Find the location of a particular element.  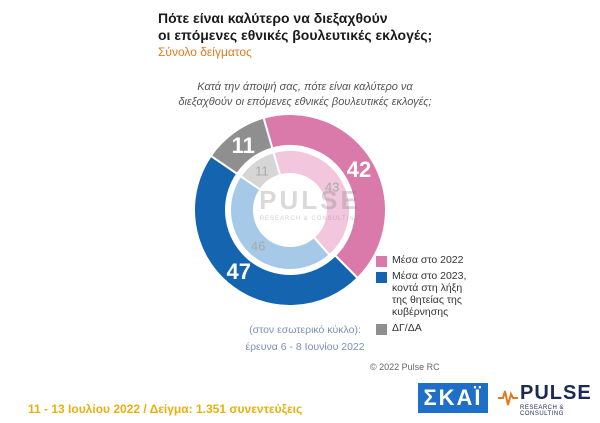

inner-note-line-1: (στον εσωτερικό κύκλο): is located at coordinates (305, 330).